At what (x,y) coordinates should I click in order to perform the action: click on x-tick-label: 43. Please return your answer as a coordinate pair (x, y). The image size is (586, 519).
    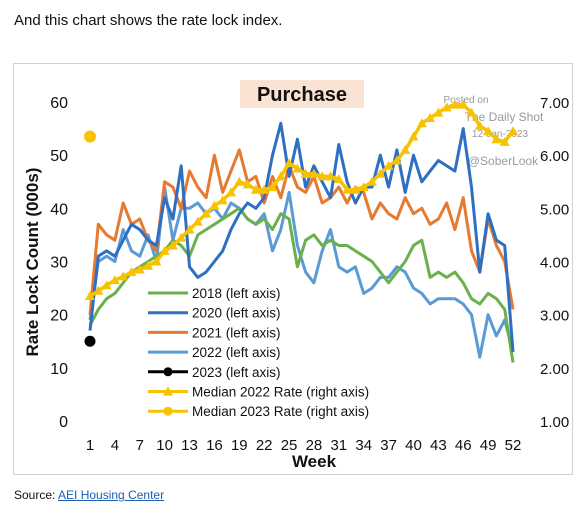
    Looking at the image, I should click on (438, 445).